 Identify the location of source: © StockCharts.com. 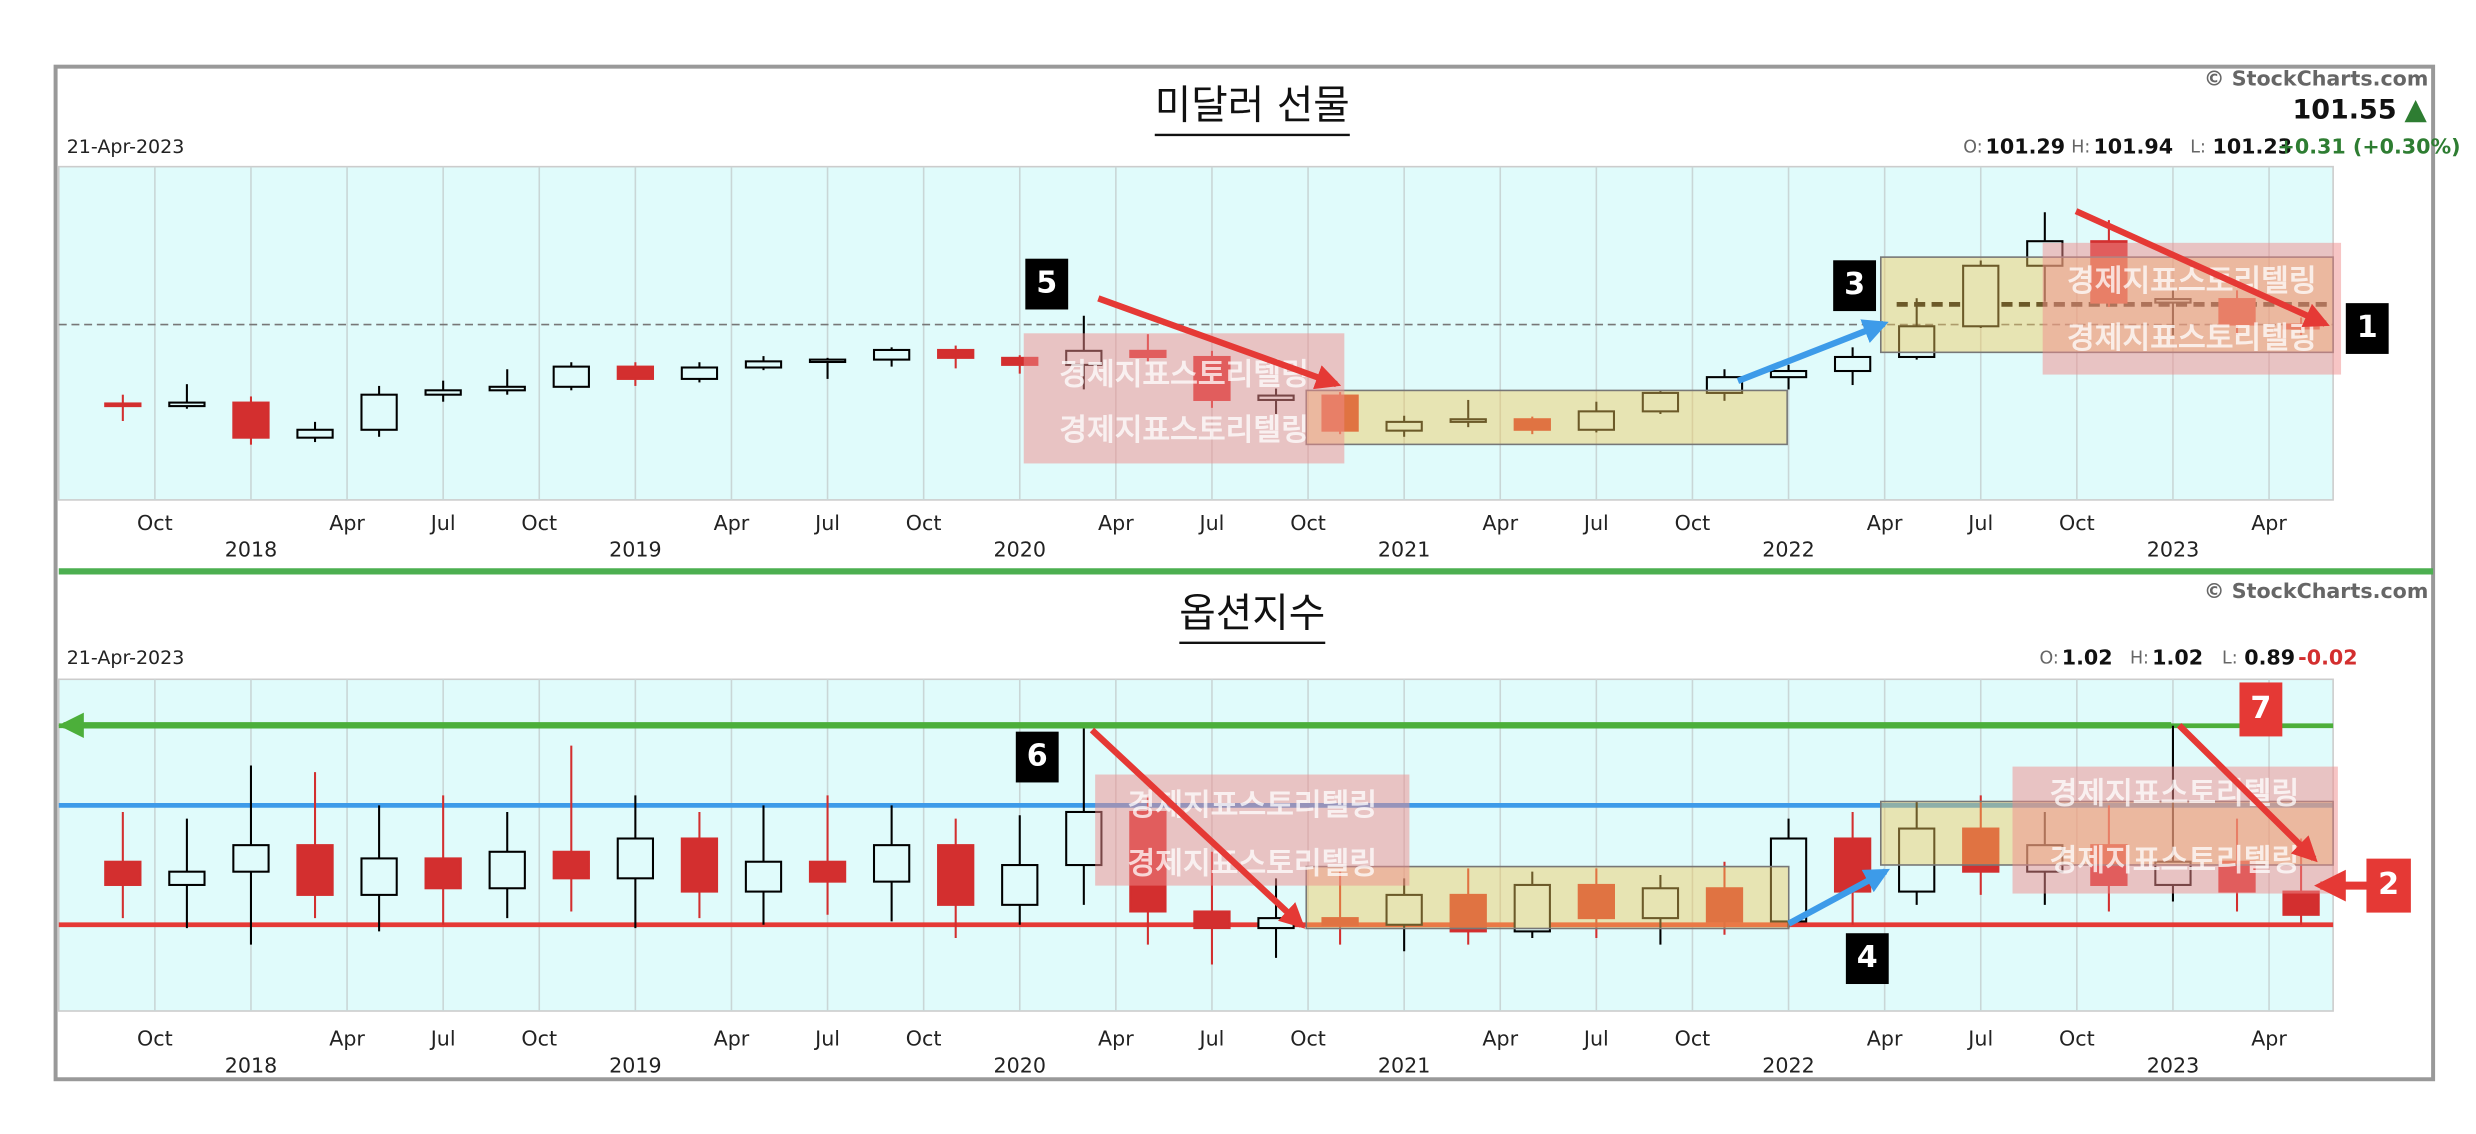
(2316, 591).